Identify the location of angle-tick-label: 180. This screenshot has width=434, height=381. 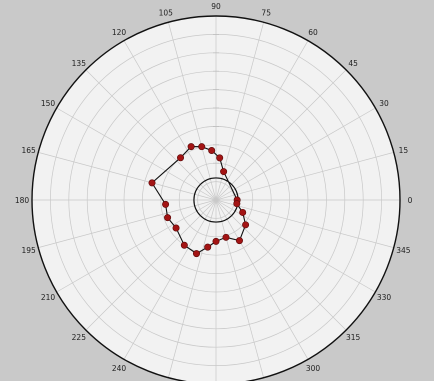
(22, 200).